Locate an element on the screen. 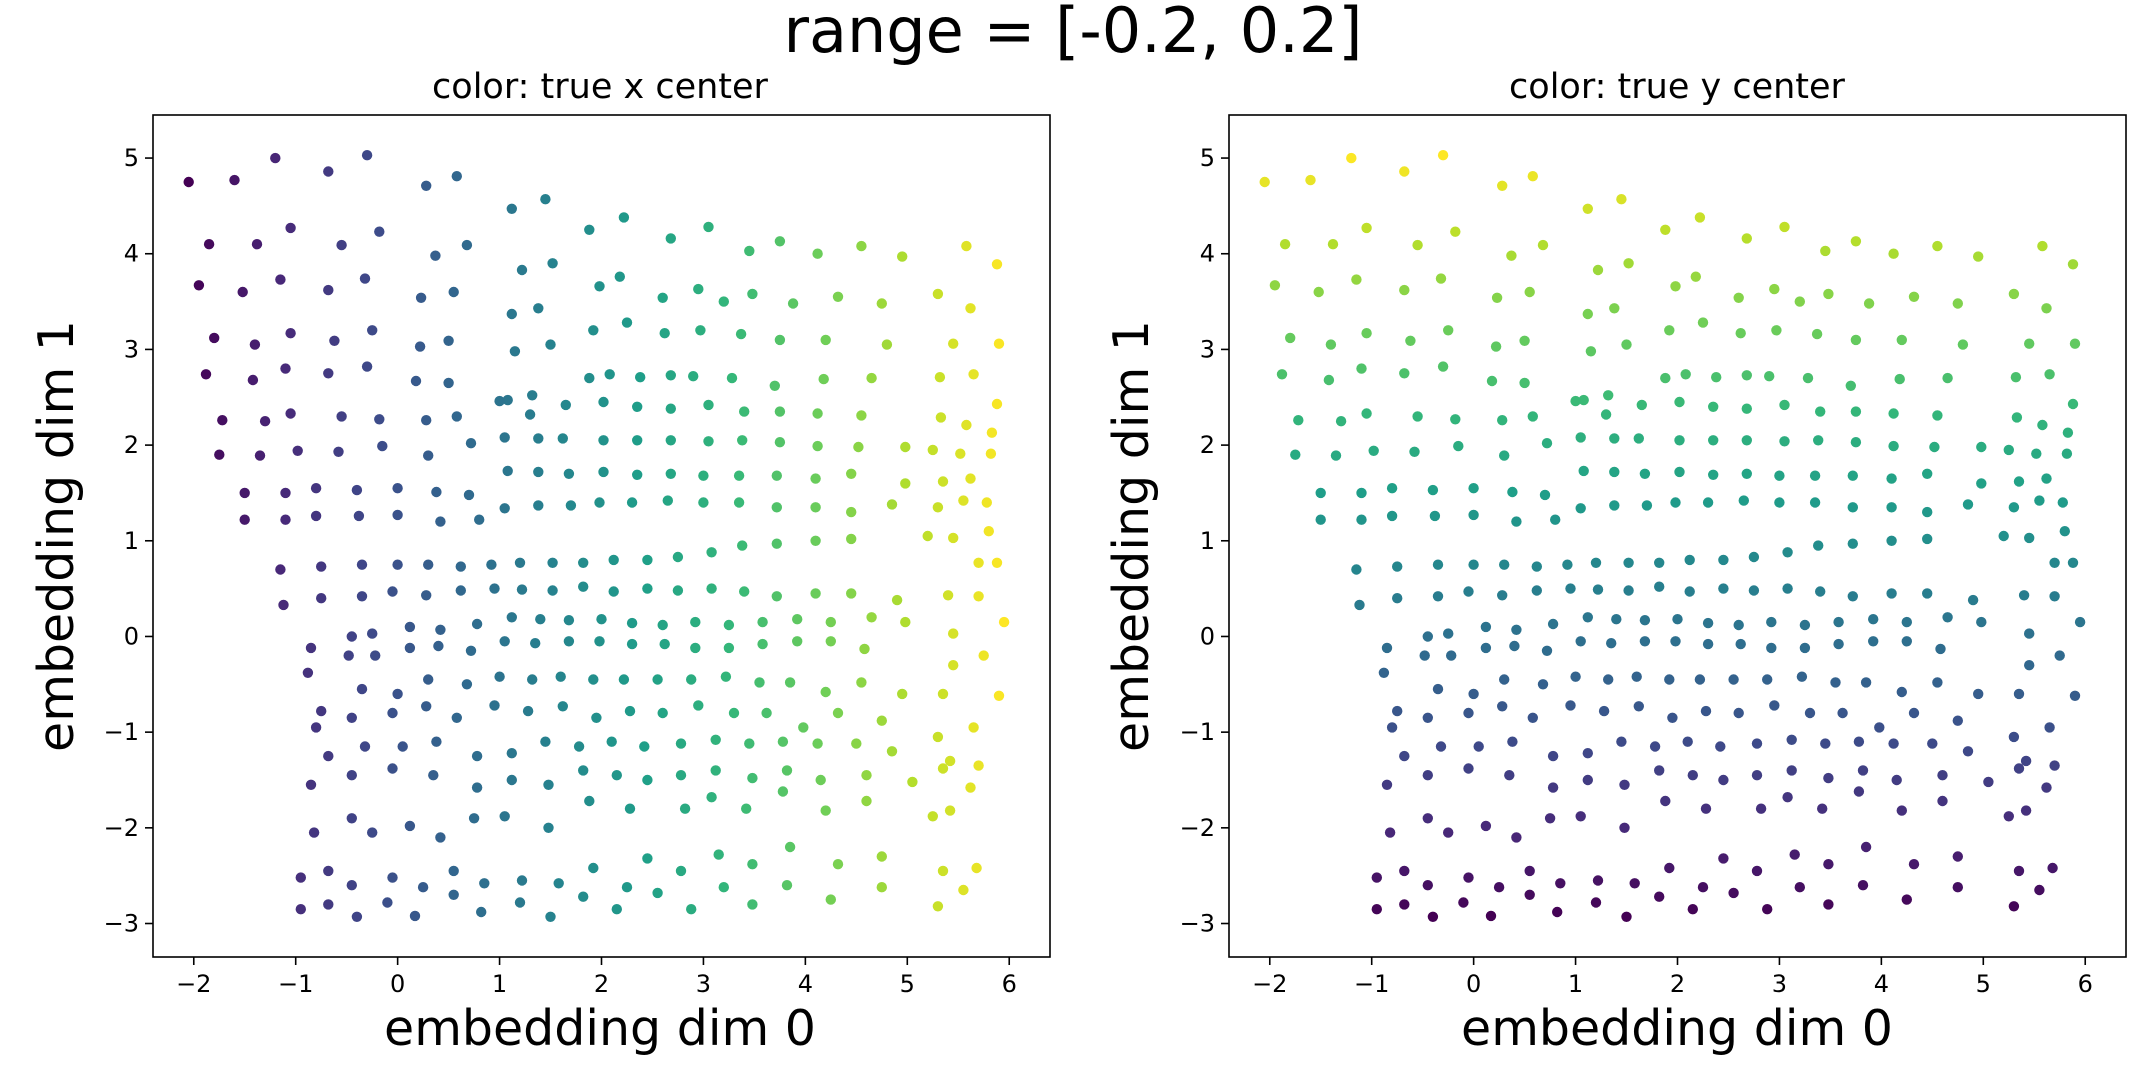 The height and width of the screenshot is (1066, 2146). y-tick-label: 0 is located at coordinates (1207, 636).